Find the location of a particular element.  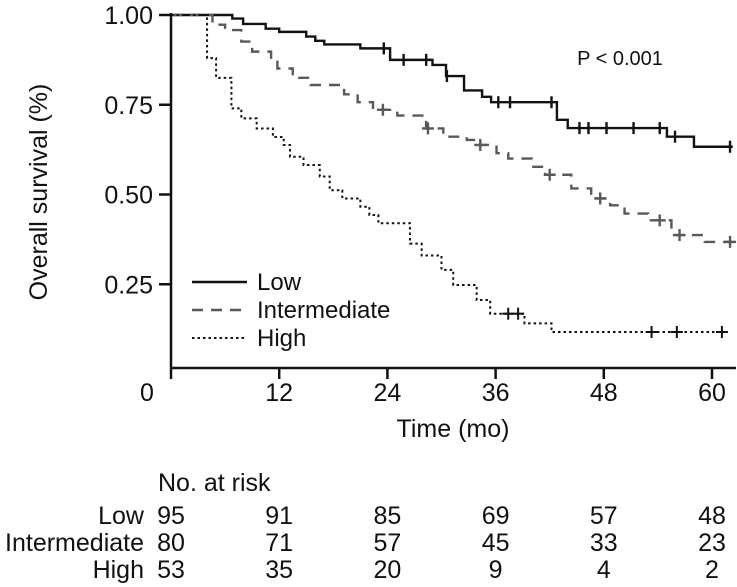

at-risk-value: 23 is located at coordinates (712, 543).